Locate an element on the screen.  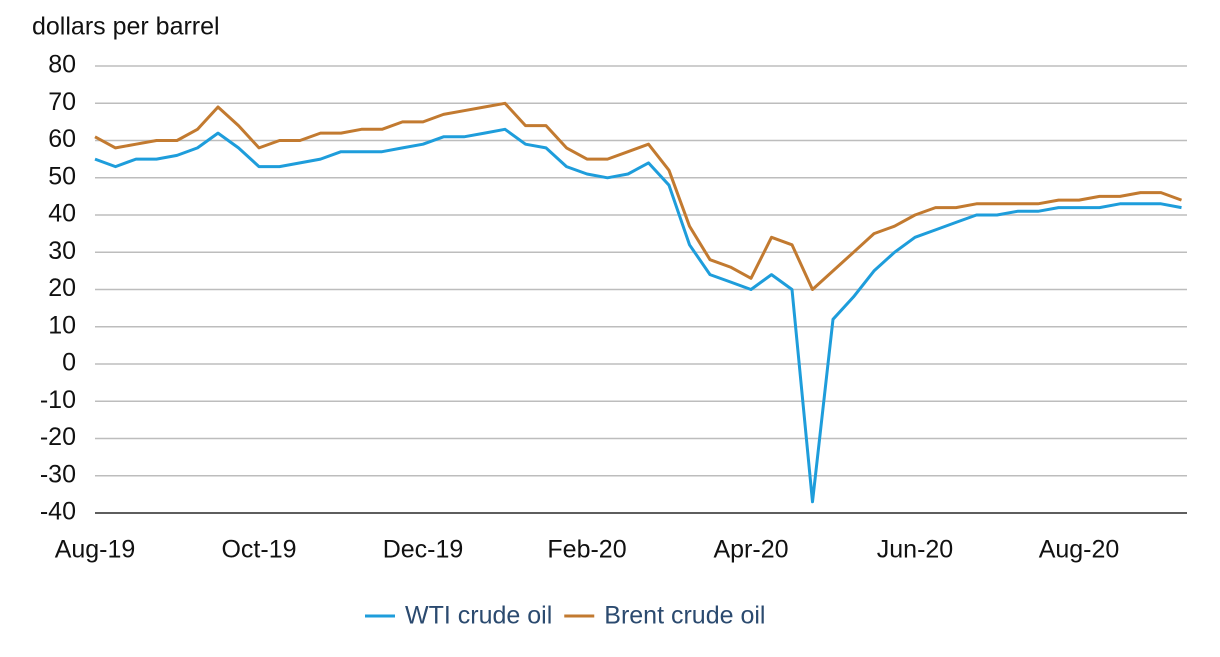
y-tick-label: -20 is located at coordinates (58, 437).